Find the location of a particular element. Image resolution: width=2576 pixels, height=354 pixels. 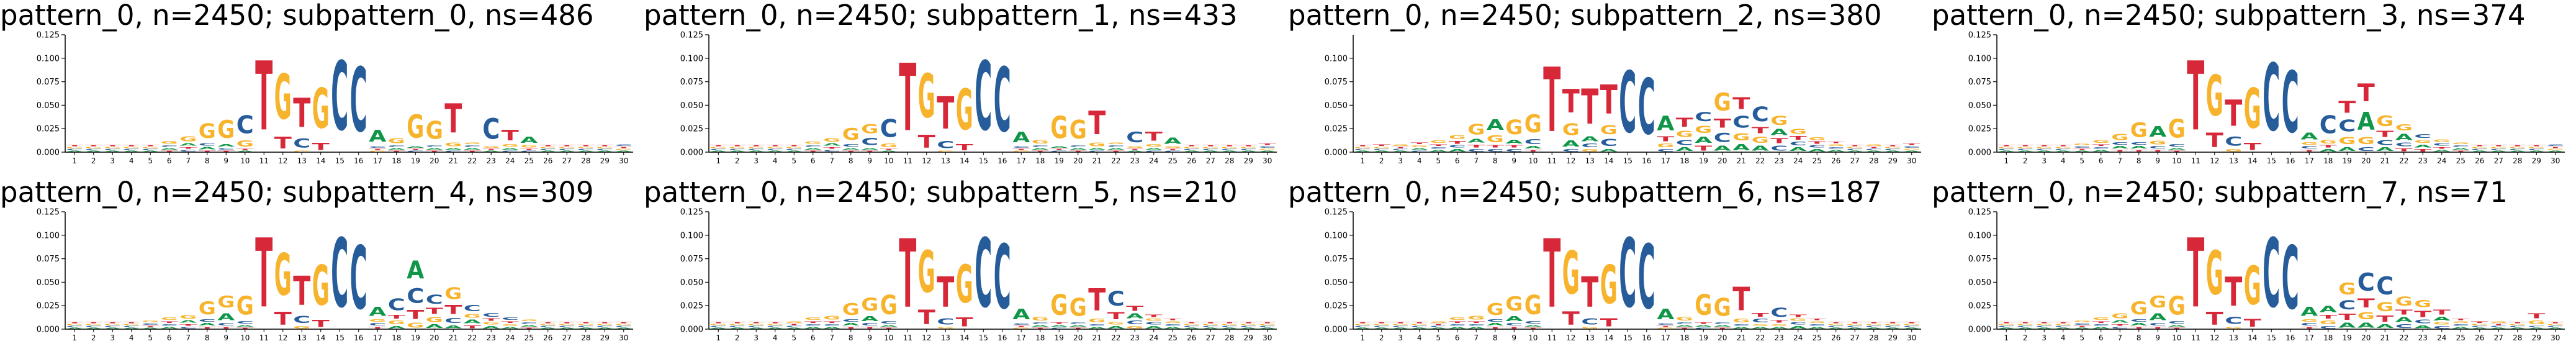

x-tick-label: 13 is located at coordinates (1590, 338).